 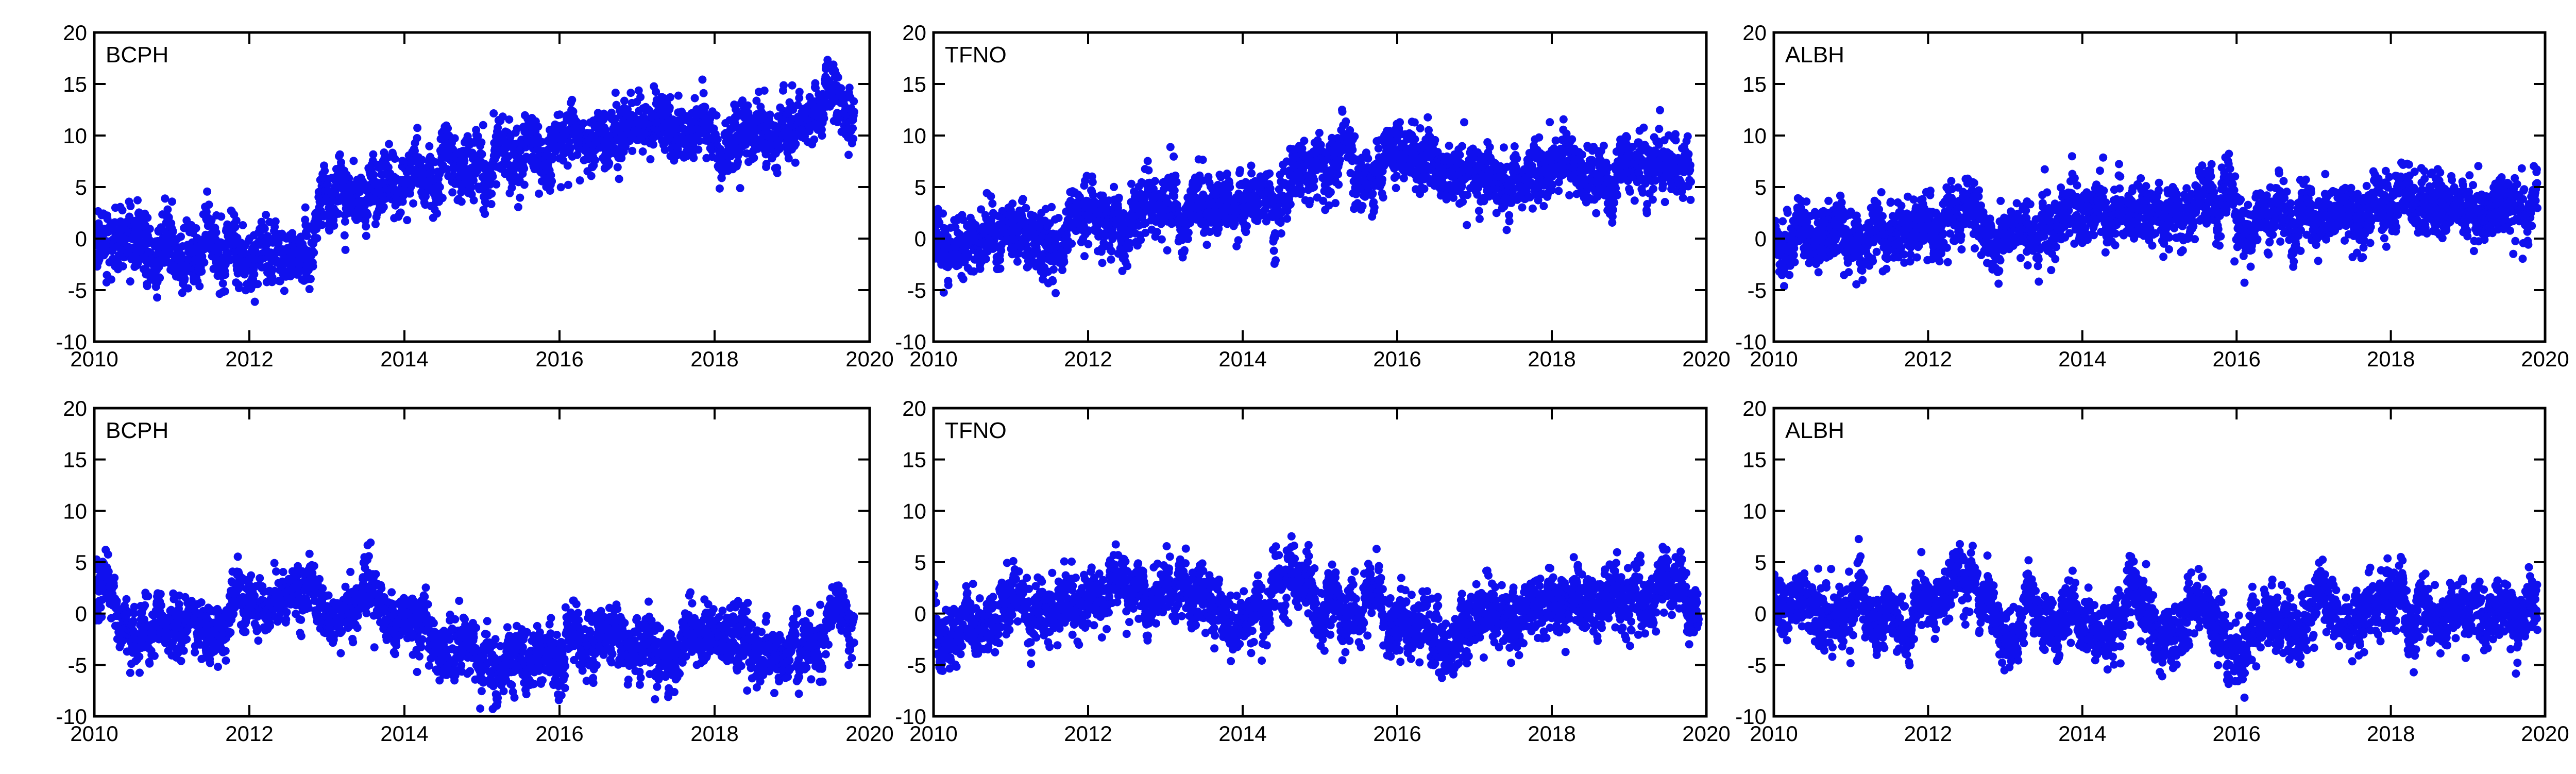 I want to click on x-tick-label: 2020, so click(x=869, y=359).